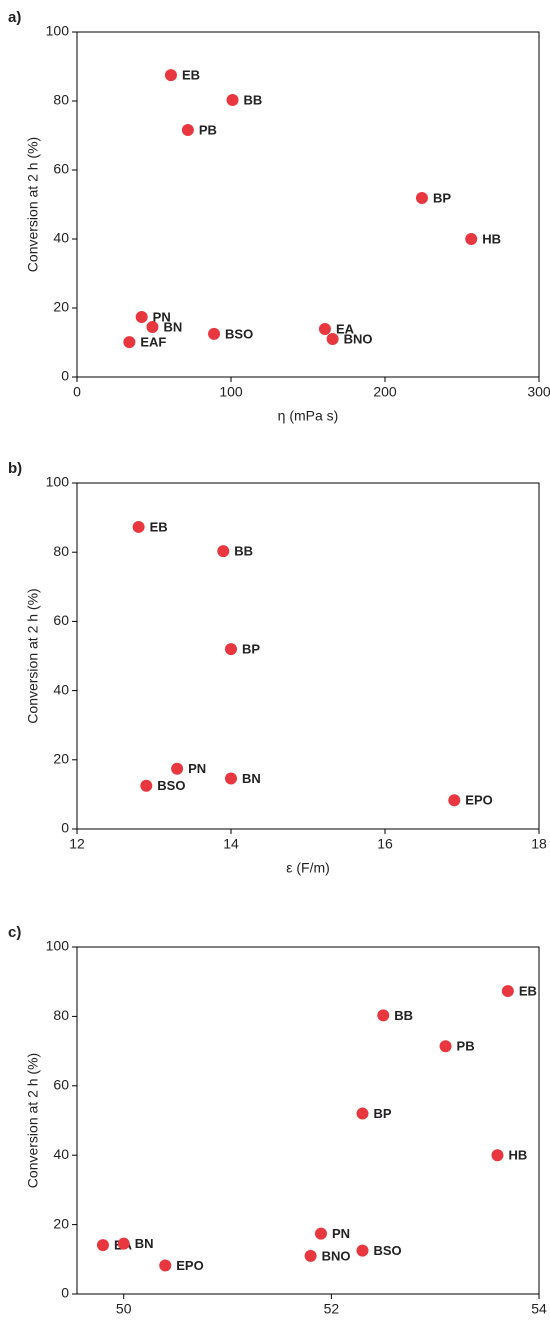  I want to click on x-tick-label: 100, so click(231, 392).